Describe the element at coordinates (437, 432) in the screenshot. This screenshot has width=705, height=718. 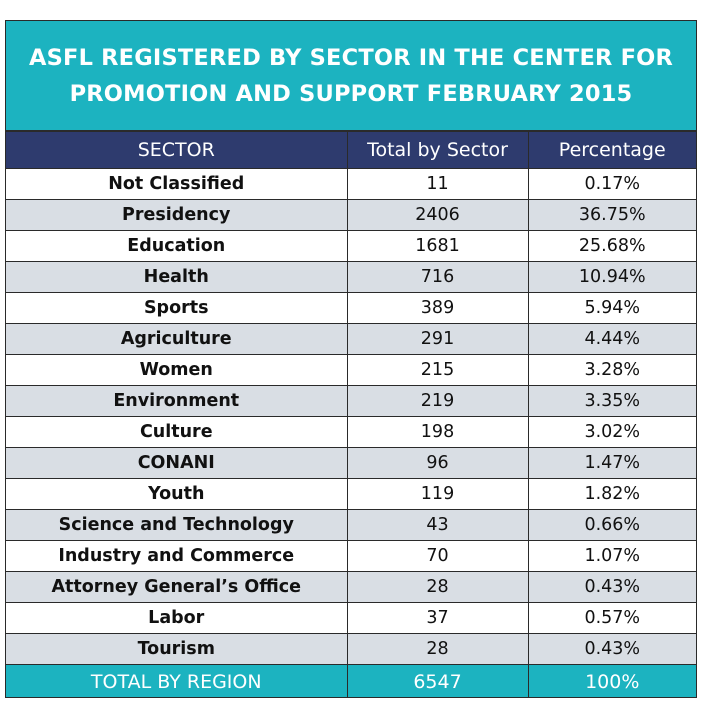
I see `total-cell: 198` at that location.